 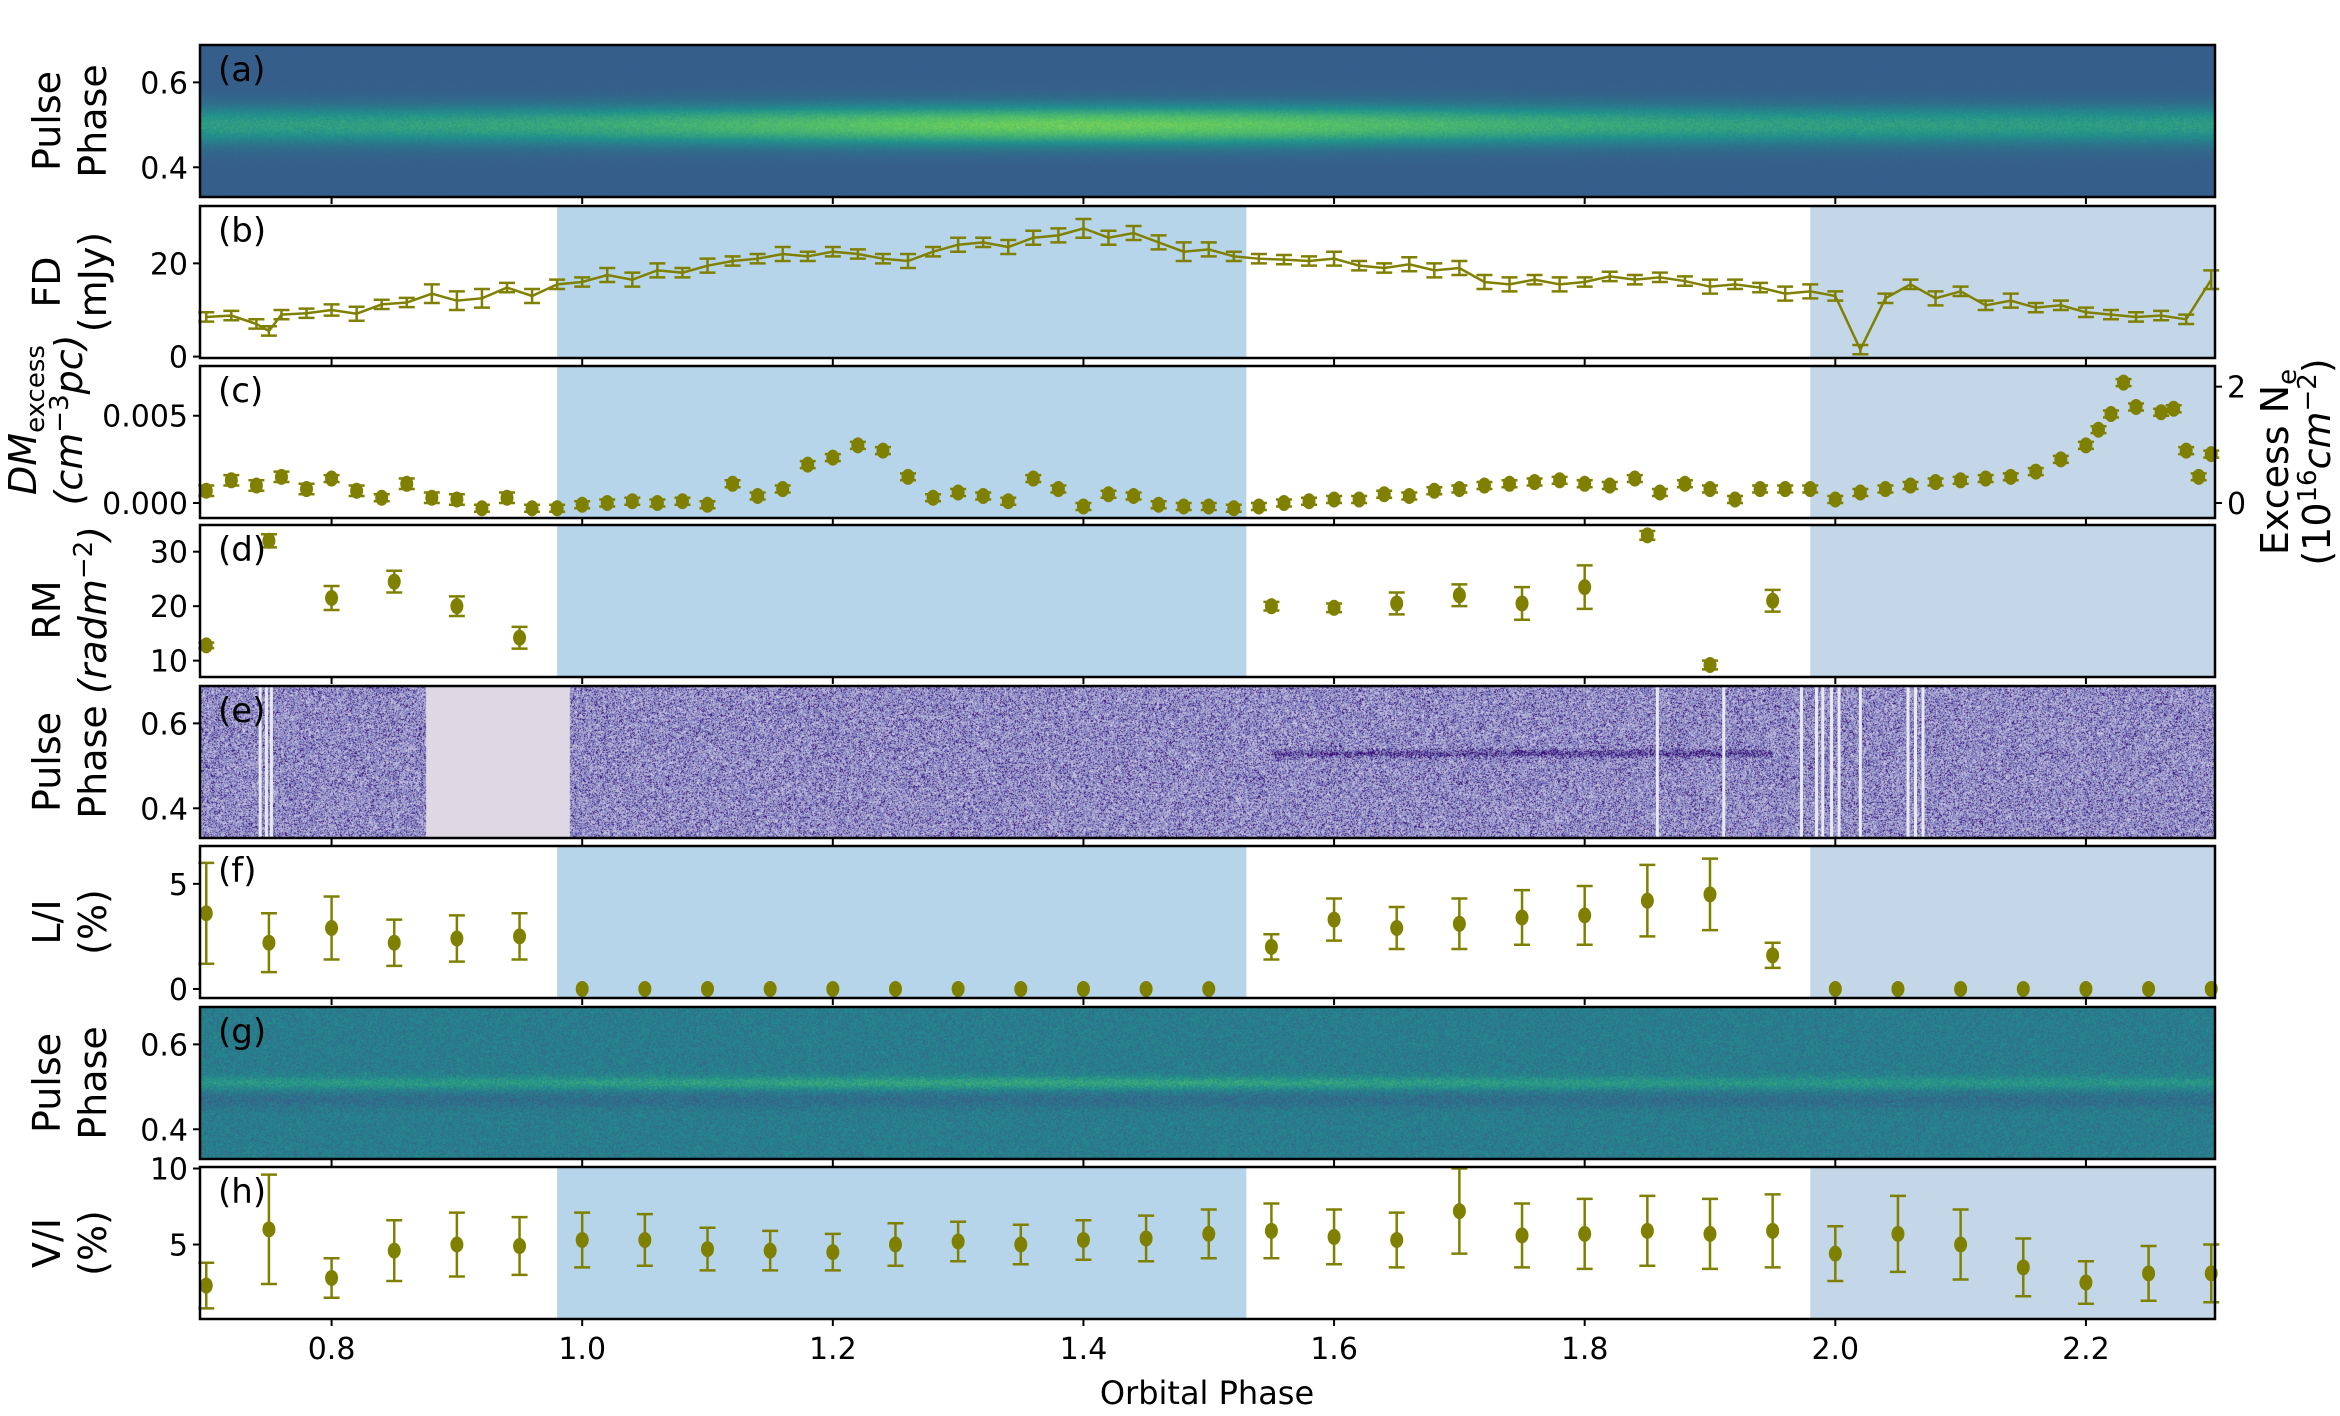 I want to click on right-y-axis-label-part: cm, so click(x=2317, y=440).